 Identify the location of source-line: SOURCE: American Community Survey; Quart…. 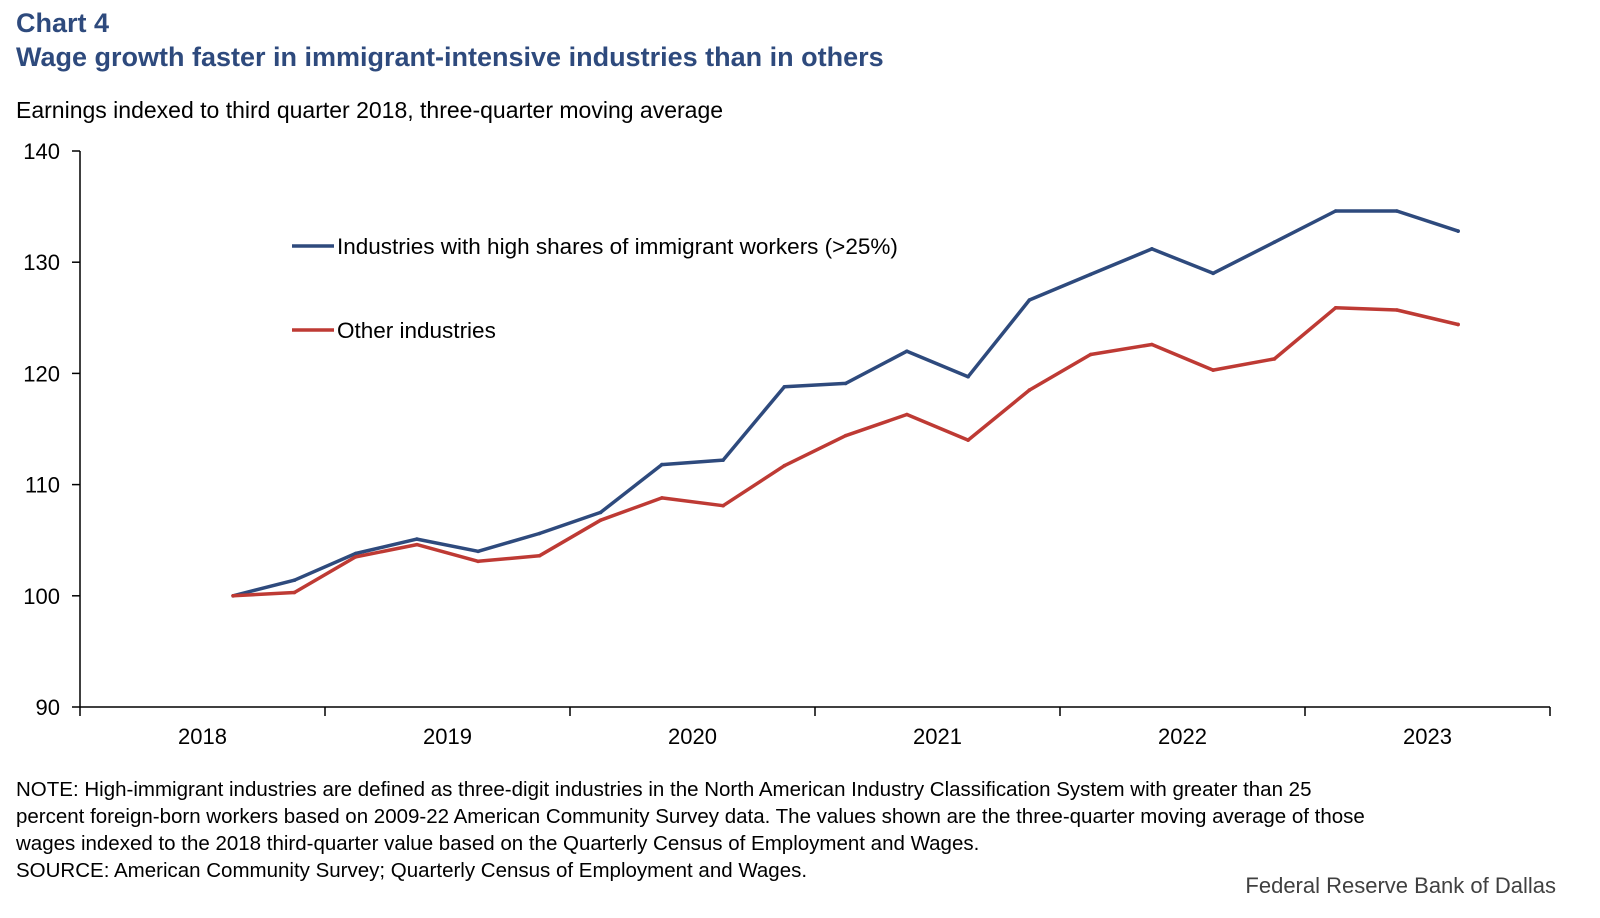
(412, 870).